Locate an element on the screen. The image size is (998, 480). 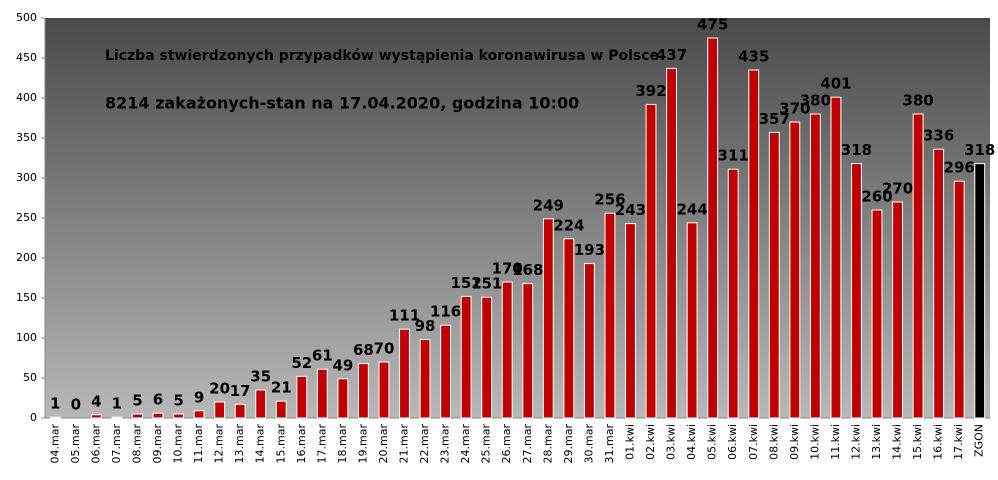
x-tick-label: 07.mar is located at coordinates (116, 444).